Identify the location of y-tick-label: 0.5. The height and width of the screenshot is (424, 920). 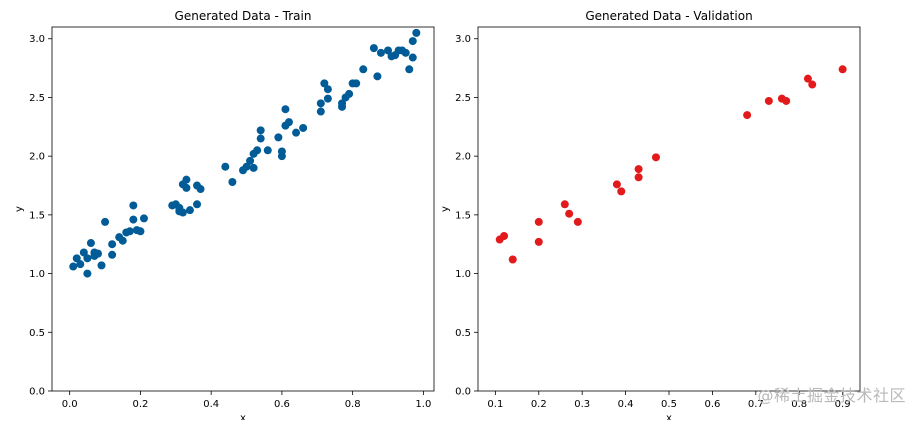
(463, 333).